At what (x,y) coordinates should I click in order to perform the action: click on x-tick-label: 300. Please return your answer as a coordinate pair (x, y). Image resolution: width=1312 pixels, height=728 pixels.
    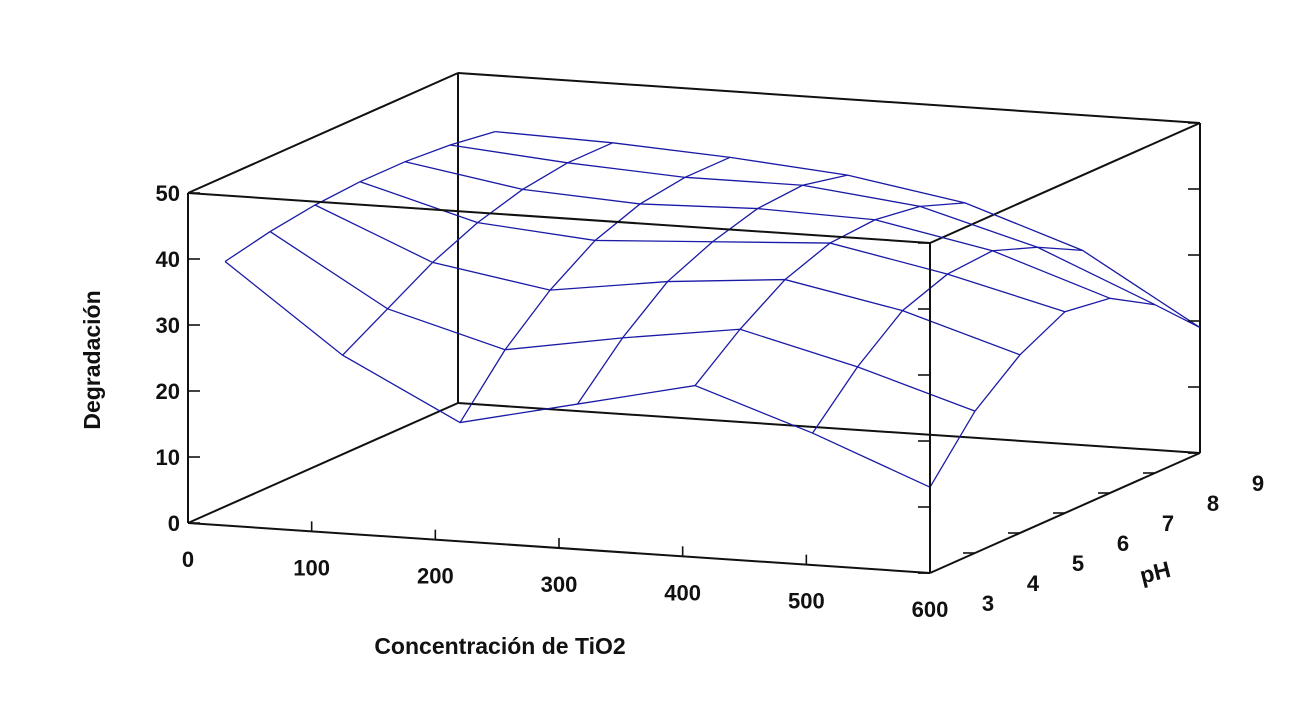
    Looking at the image, I should click on (559, 584).